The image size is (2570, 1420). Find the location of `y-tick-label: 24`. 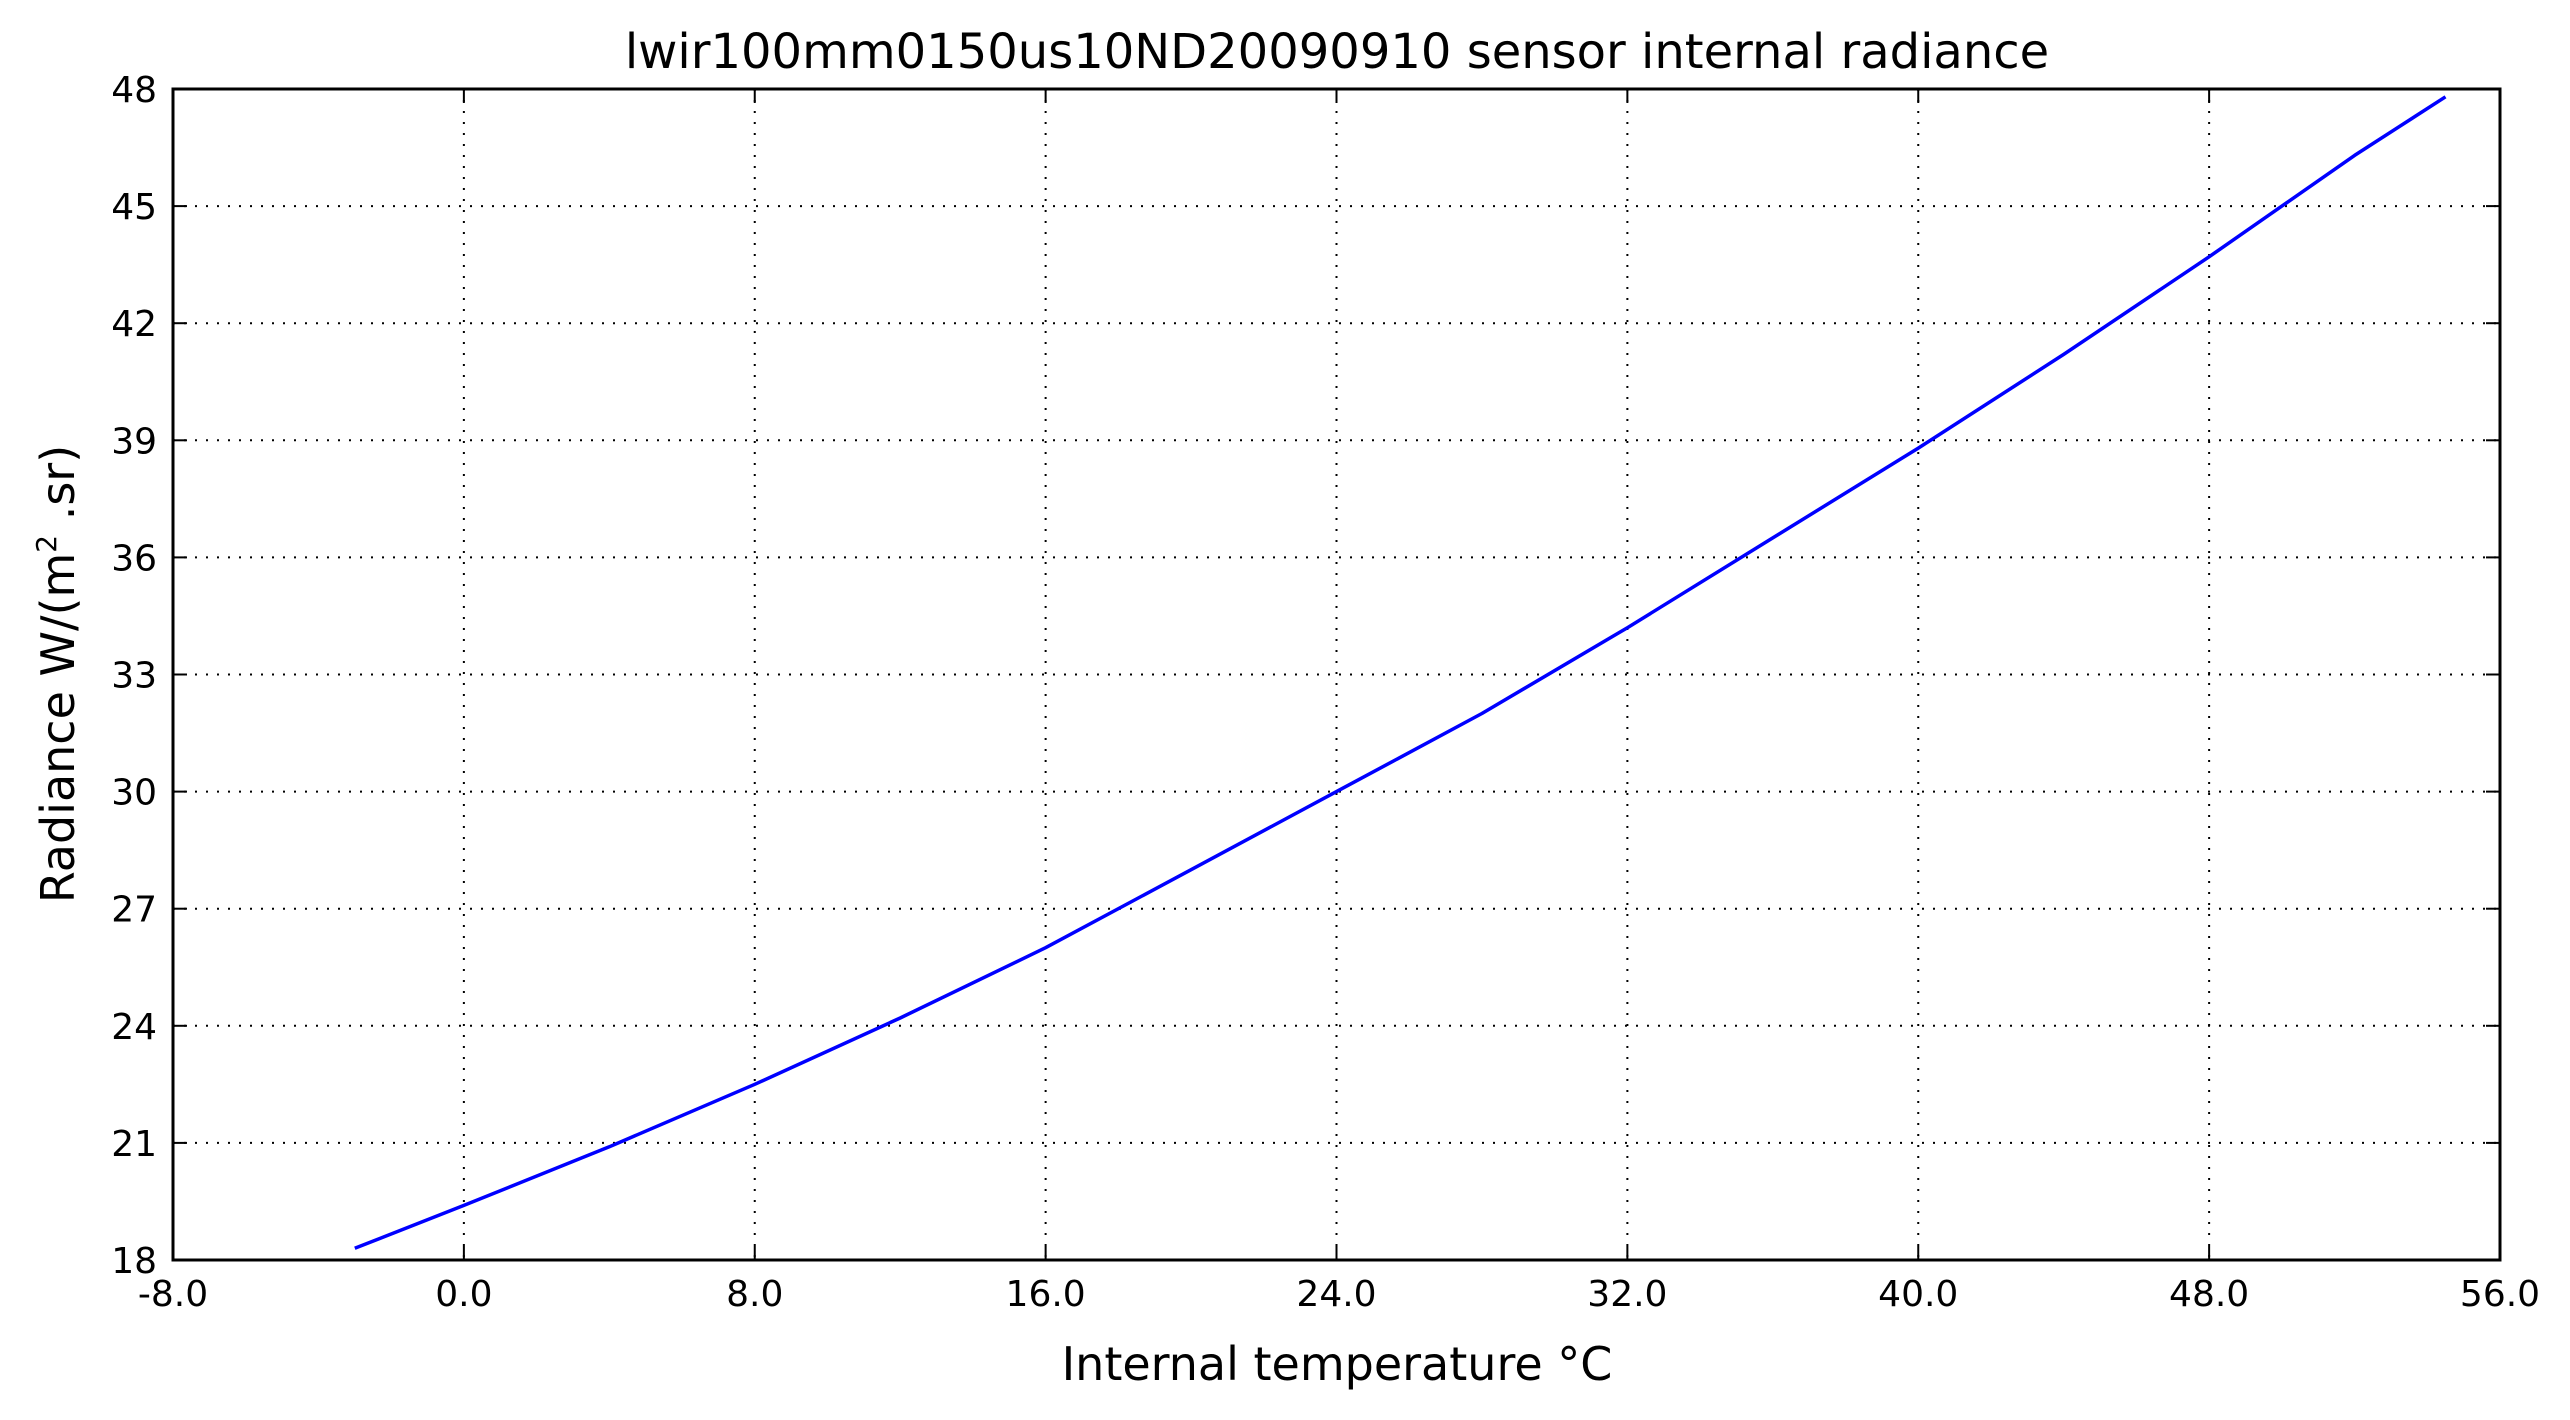

y-tick-label: 24 is located at coordinates (134, 1027).